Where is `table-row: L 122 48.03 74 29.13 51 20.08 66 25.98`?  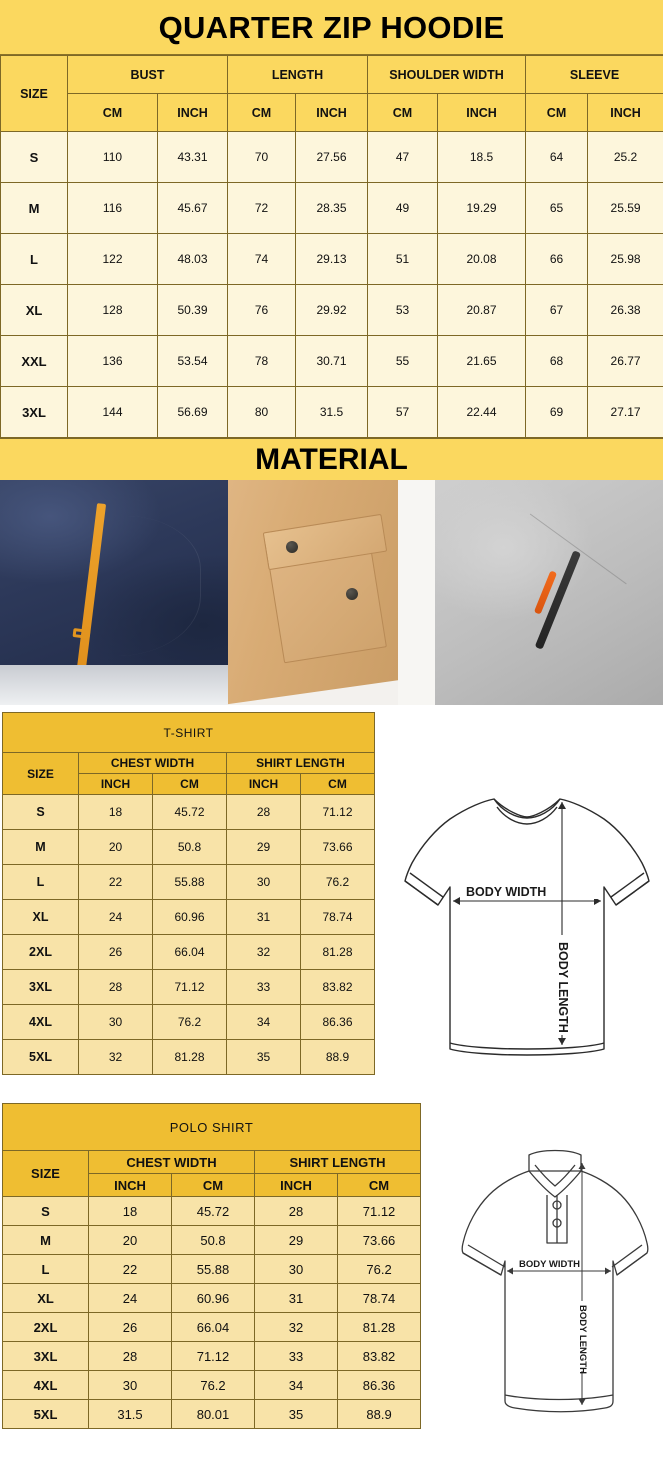
table-row: L 122 48.03 74 29.13 51 20.08 66 25.98 is located at coordinates (331, 259).